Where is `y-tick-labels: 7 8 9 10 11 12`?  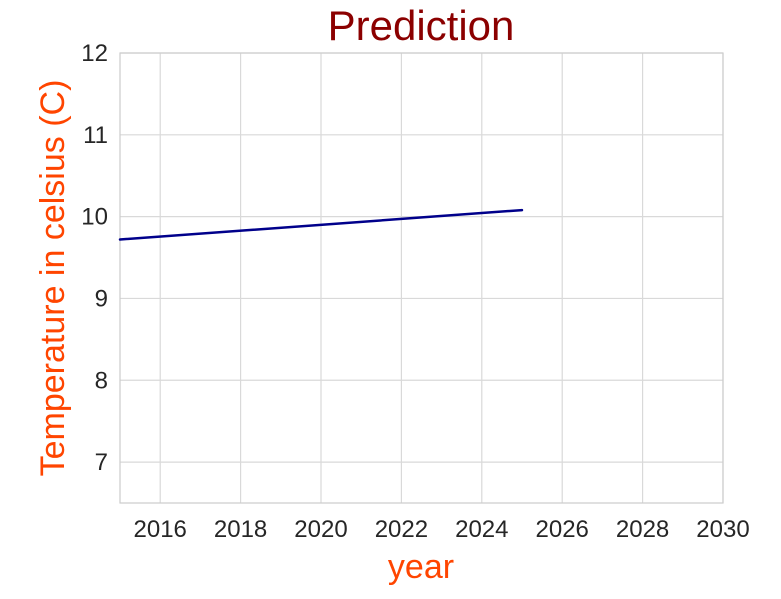
y-tick-labels: 7 8 9 10 11 12 is located at coordinates (94, 258).